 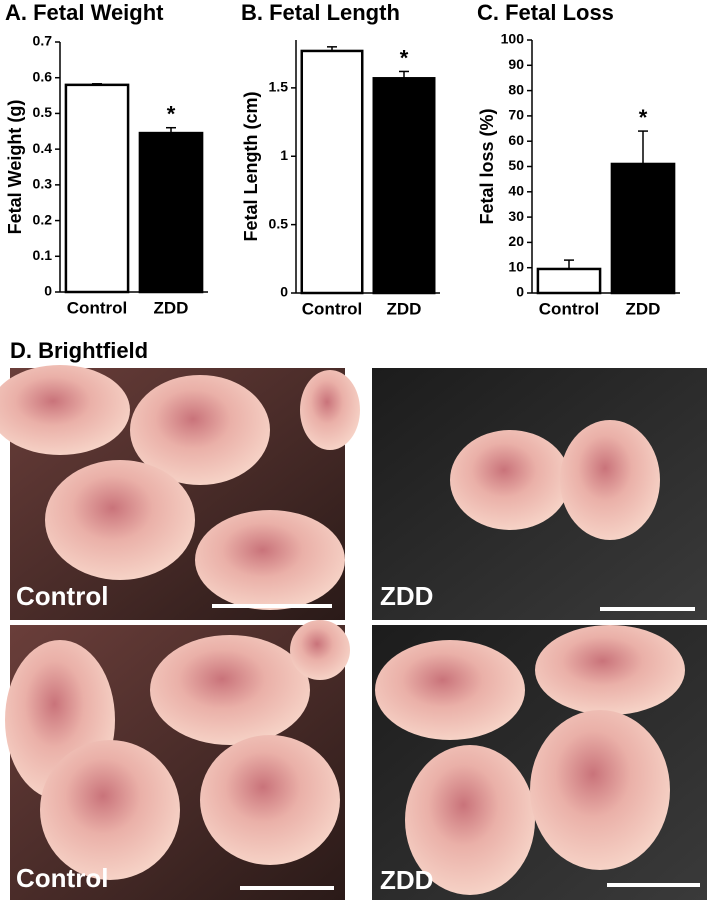 I want to click on y-tick-label: 80, so click(x=516, y=89).